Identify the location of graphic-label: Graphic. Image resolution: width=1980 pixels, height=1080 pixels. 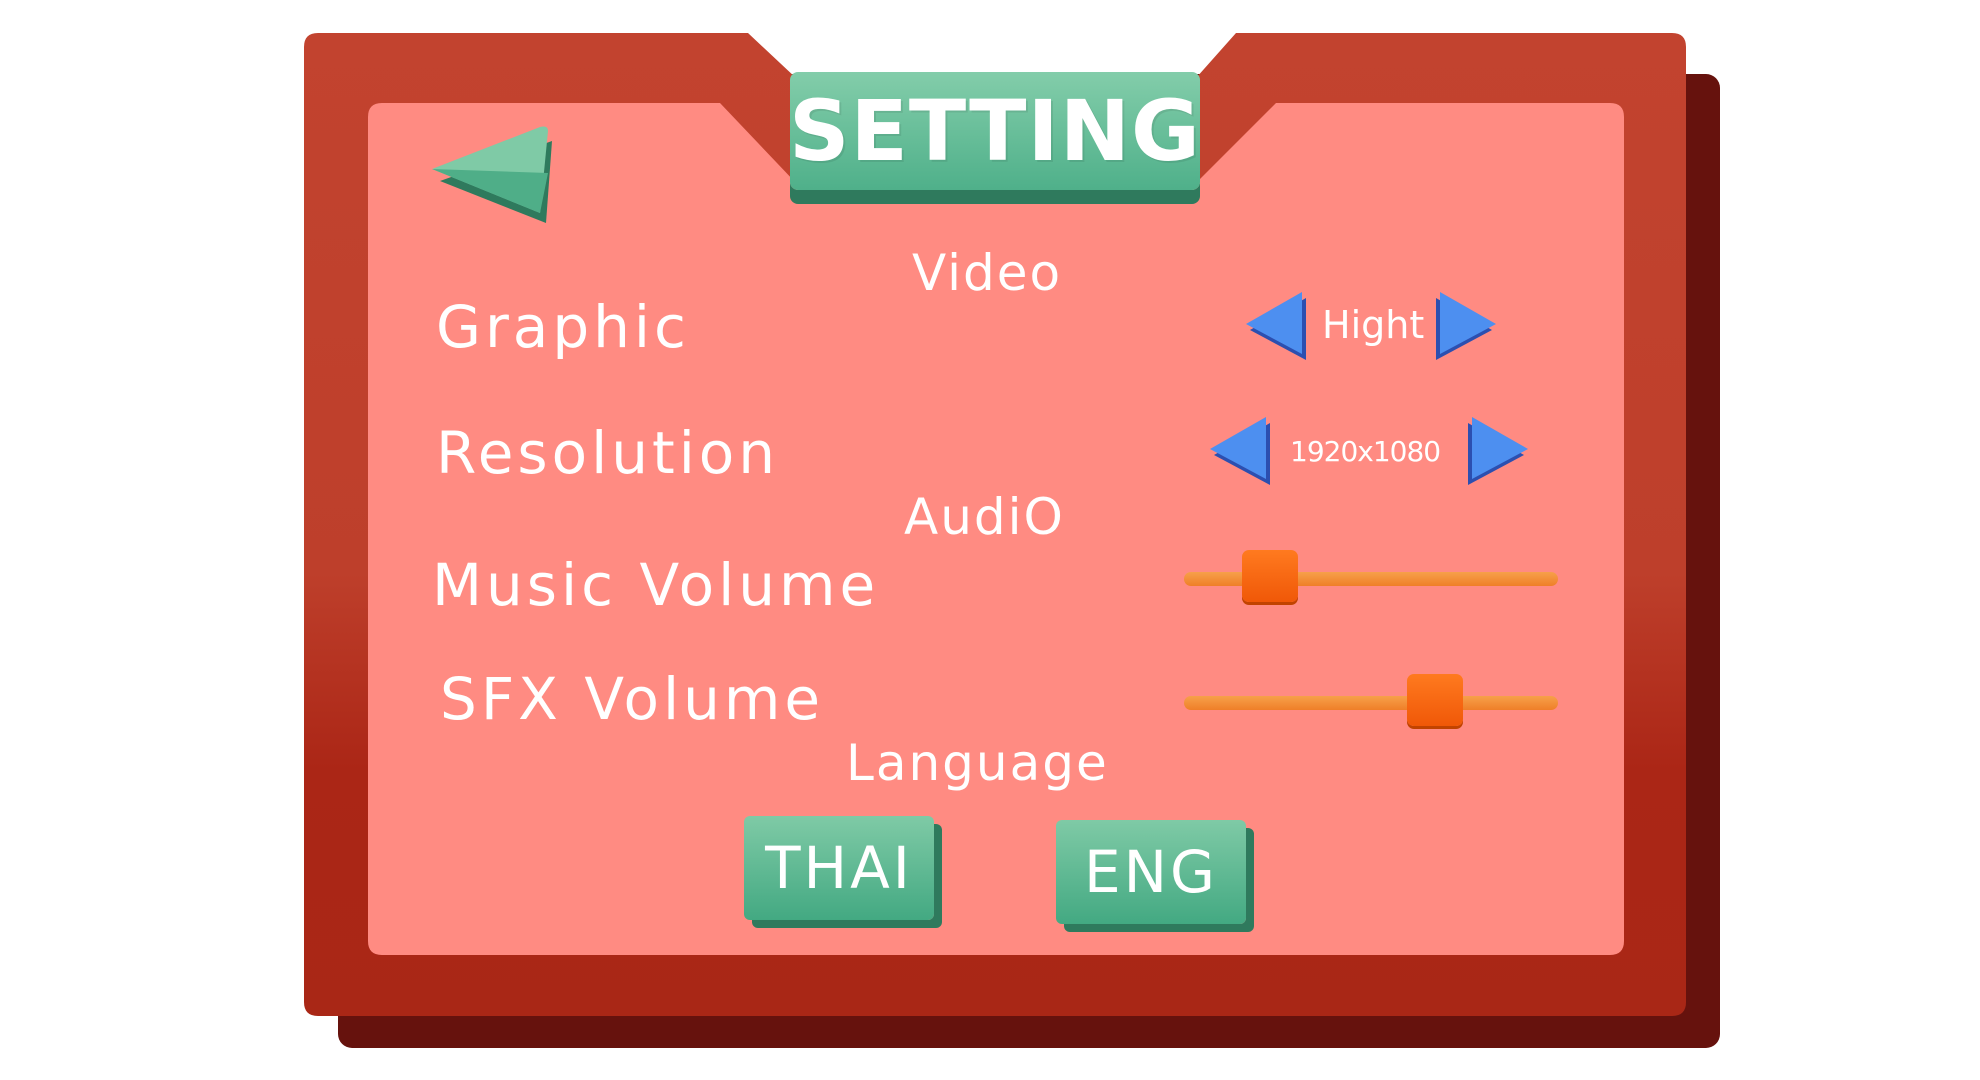
(563, 327).